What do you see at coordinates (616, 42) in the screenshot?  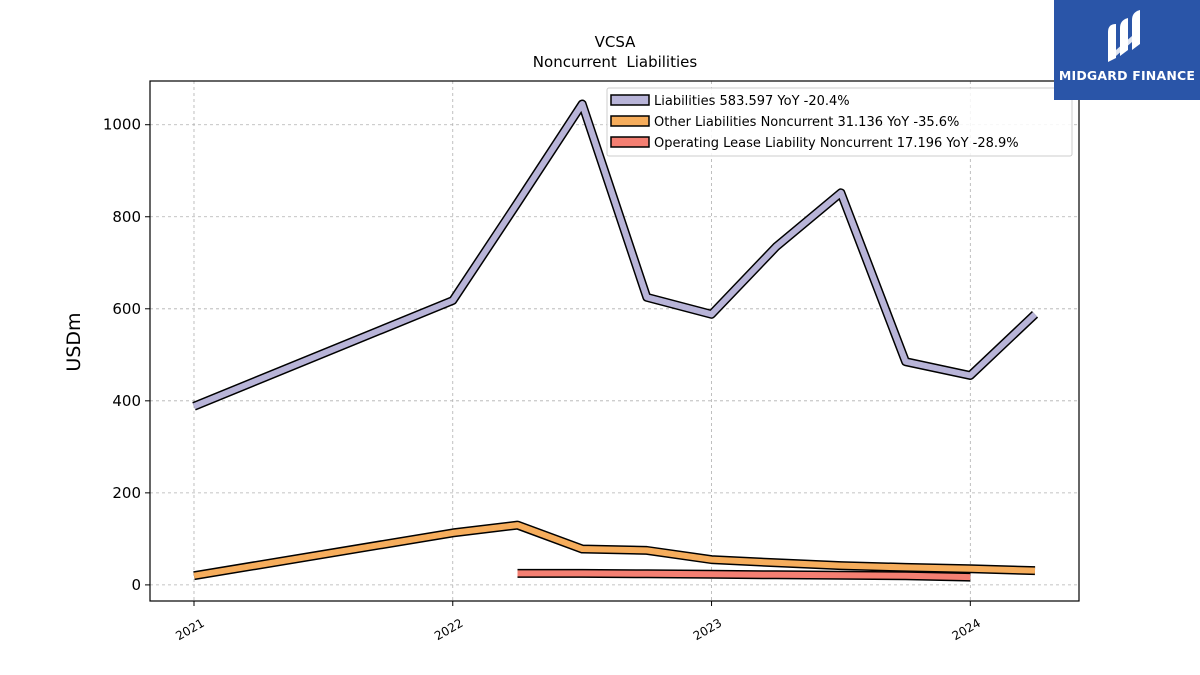 I see `chart-title: VCSA` at bounding box center [616, 42].